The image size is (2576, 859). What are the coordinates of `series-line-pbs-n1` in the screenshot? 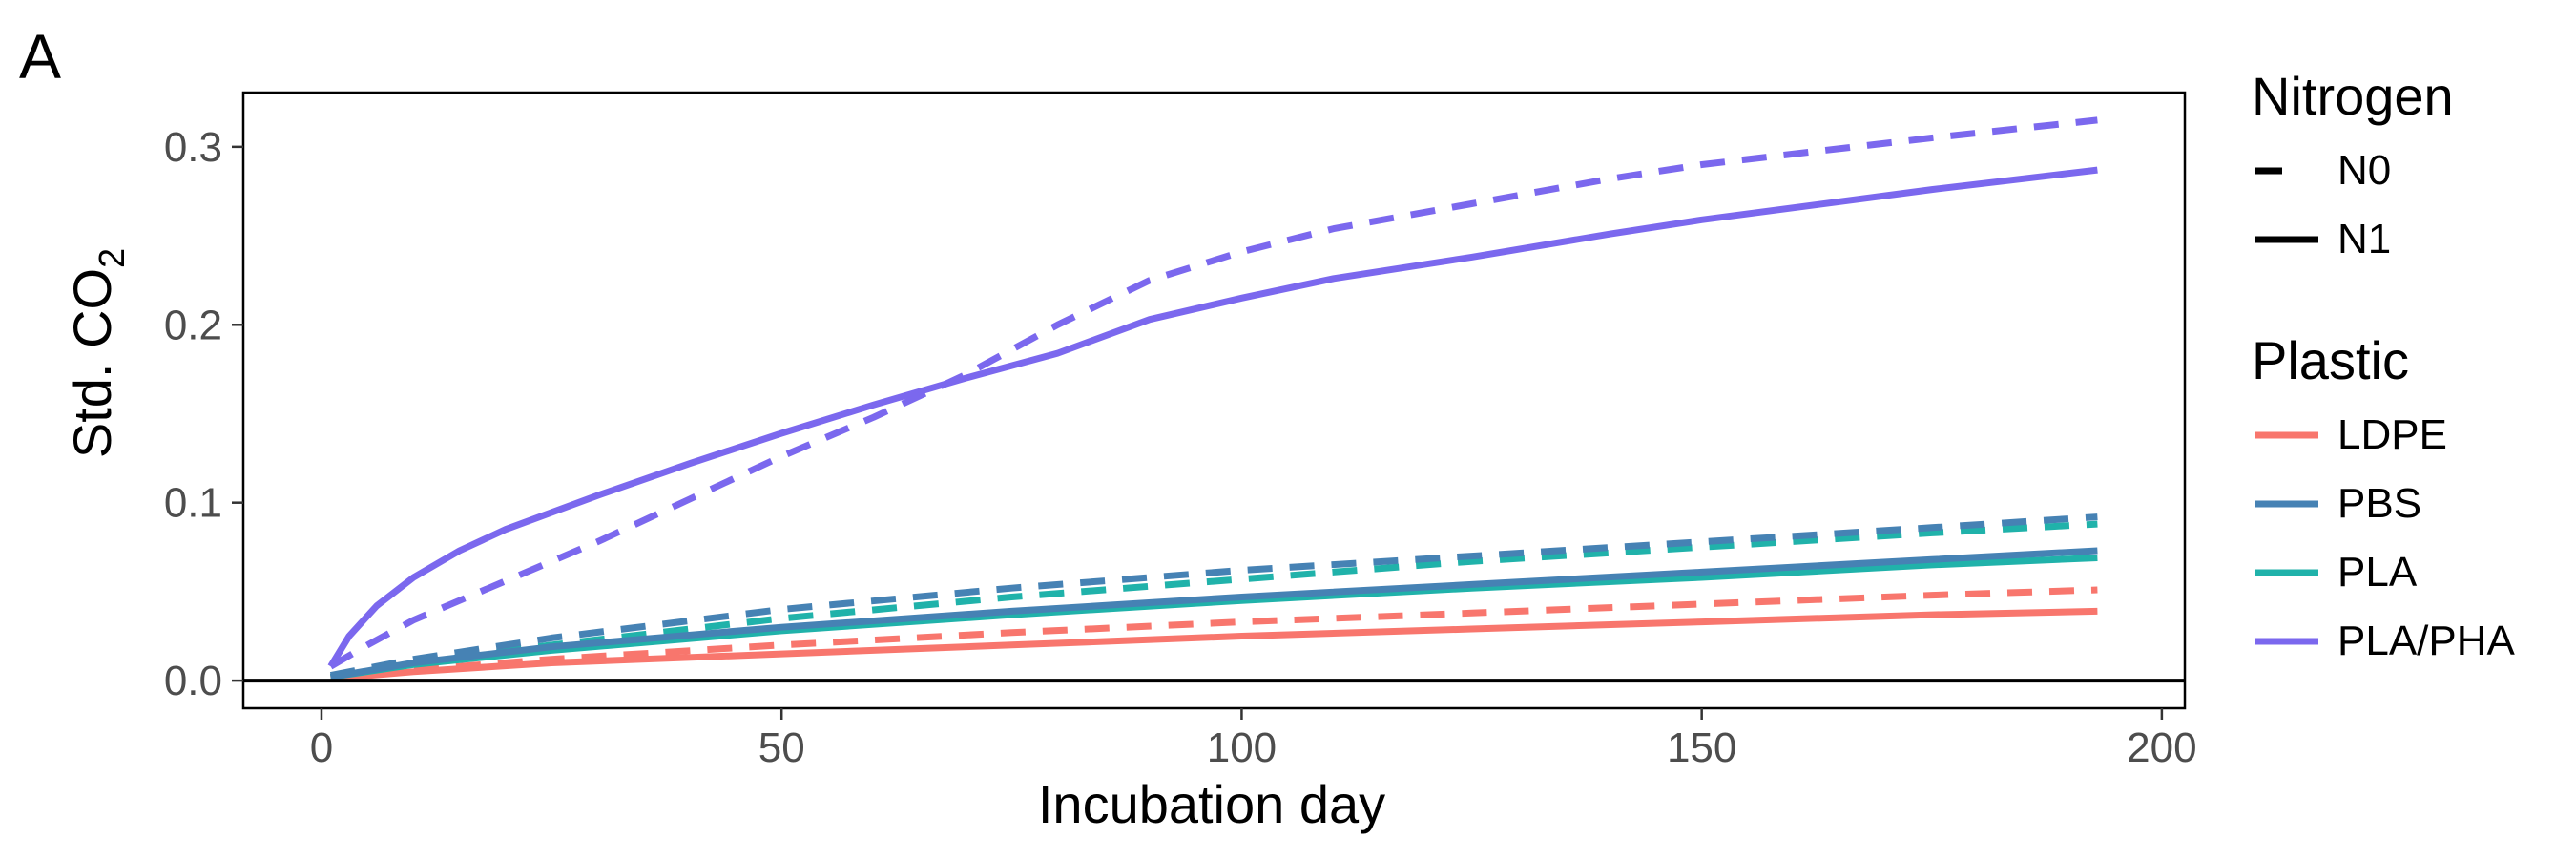 It's located at (1214, 614).